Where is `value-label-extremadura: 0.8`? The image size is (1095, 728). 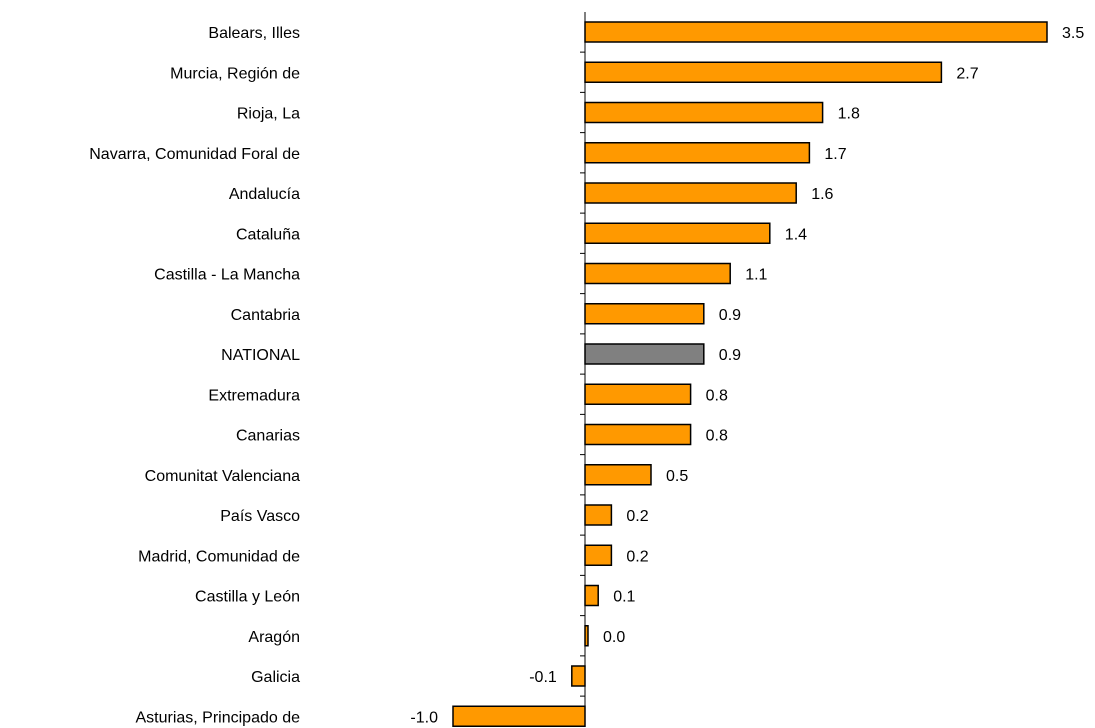
value-label-extremadura: 0.8 is located at coordinates (717, 395).